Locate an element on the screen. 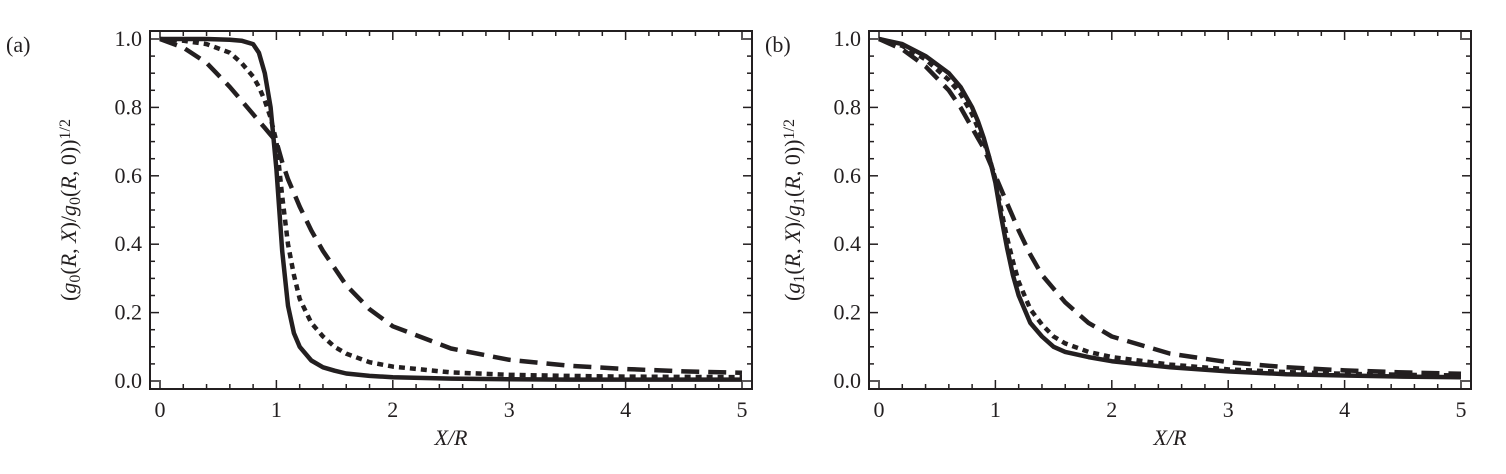 The height and width of the screenshot is (474, 1506). y-axis-label: (g1(R, X)/g1(R, 0))1/2 is located at coordinates (794, 210).